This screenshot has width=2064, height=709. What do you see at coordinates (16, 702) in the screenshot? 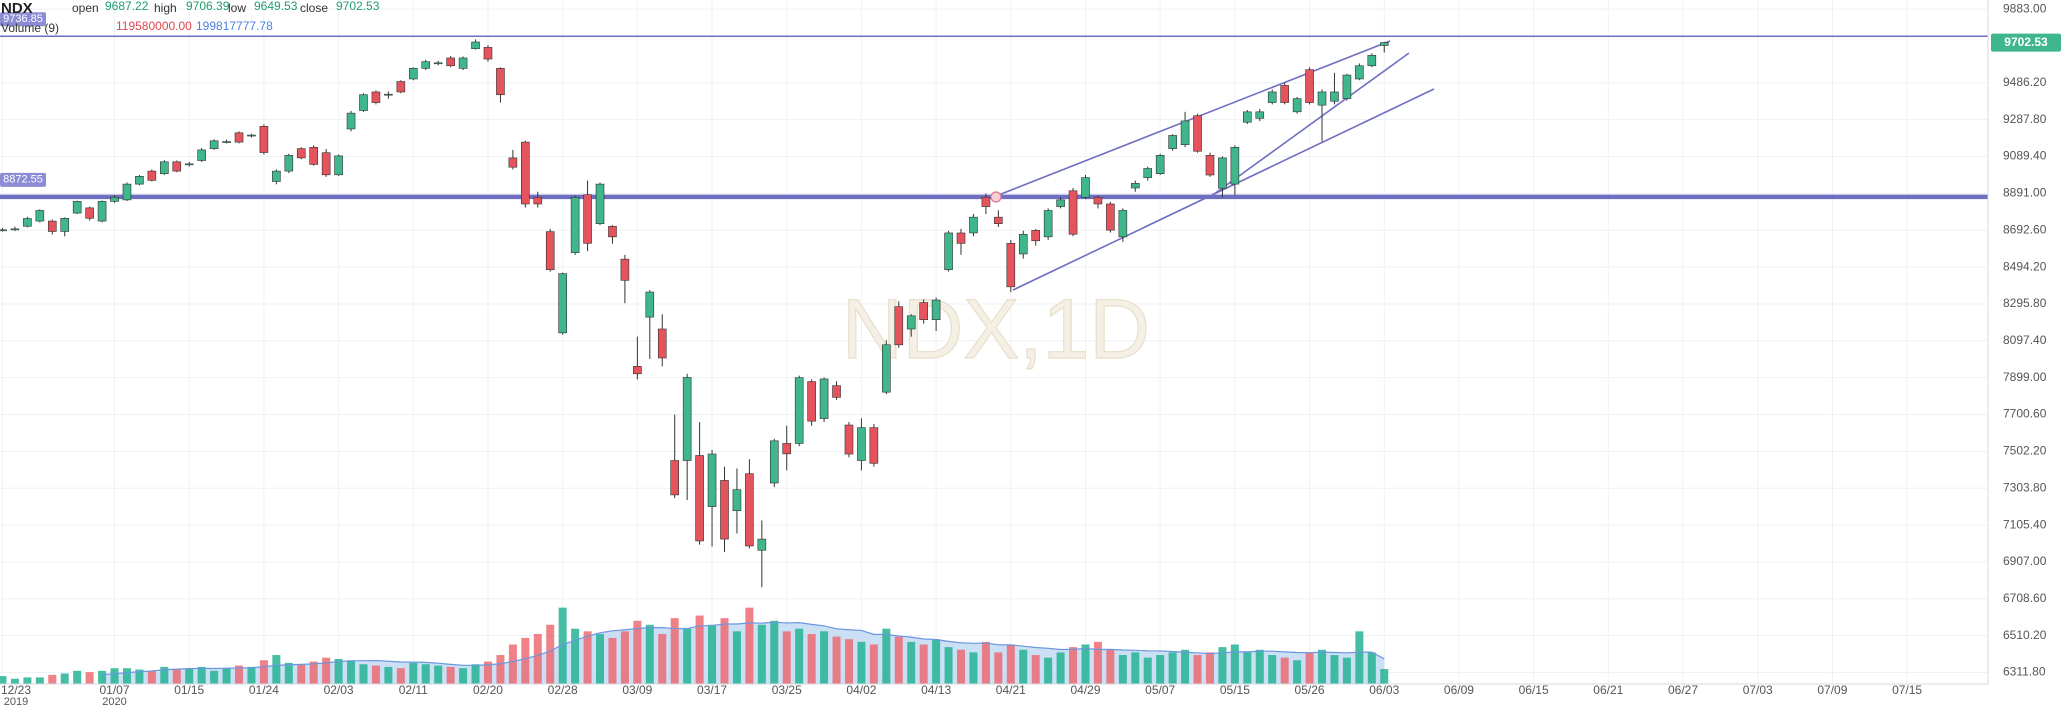
I see `x-year-label: 2019` at bounding box center [16, 702].